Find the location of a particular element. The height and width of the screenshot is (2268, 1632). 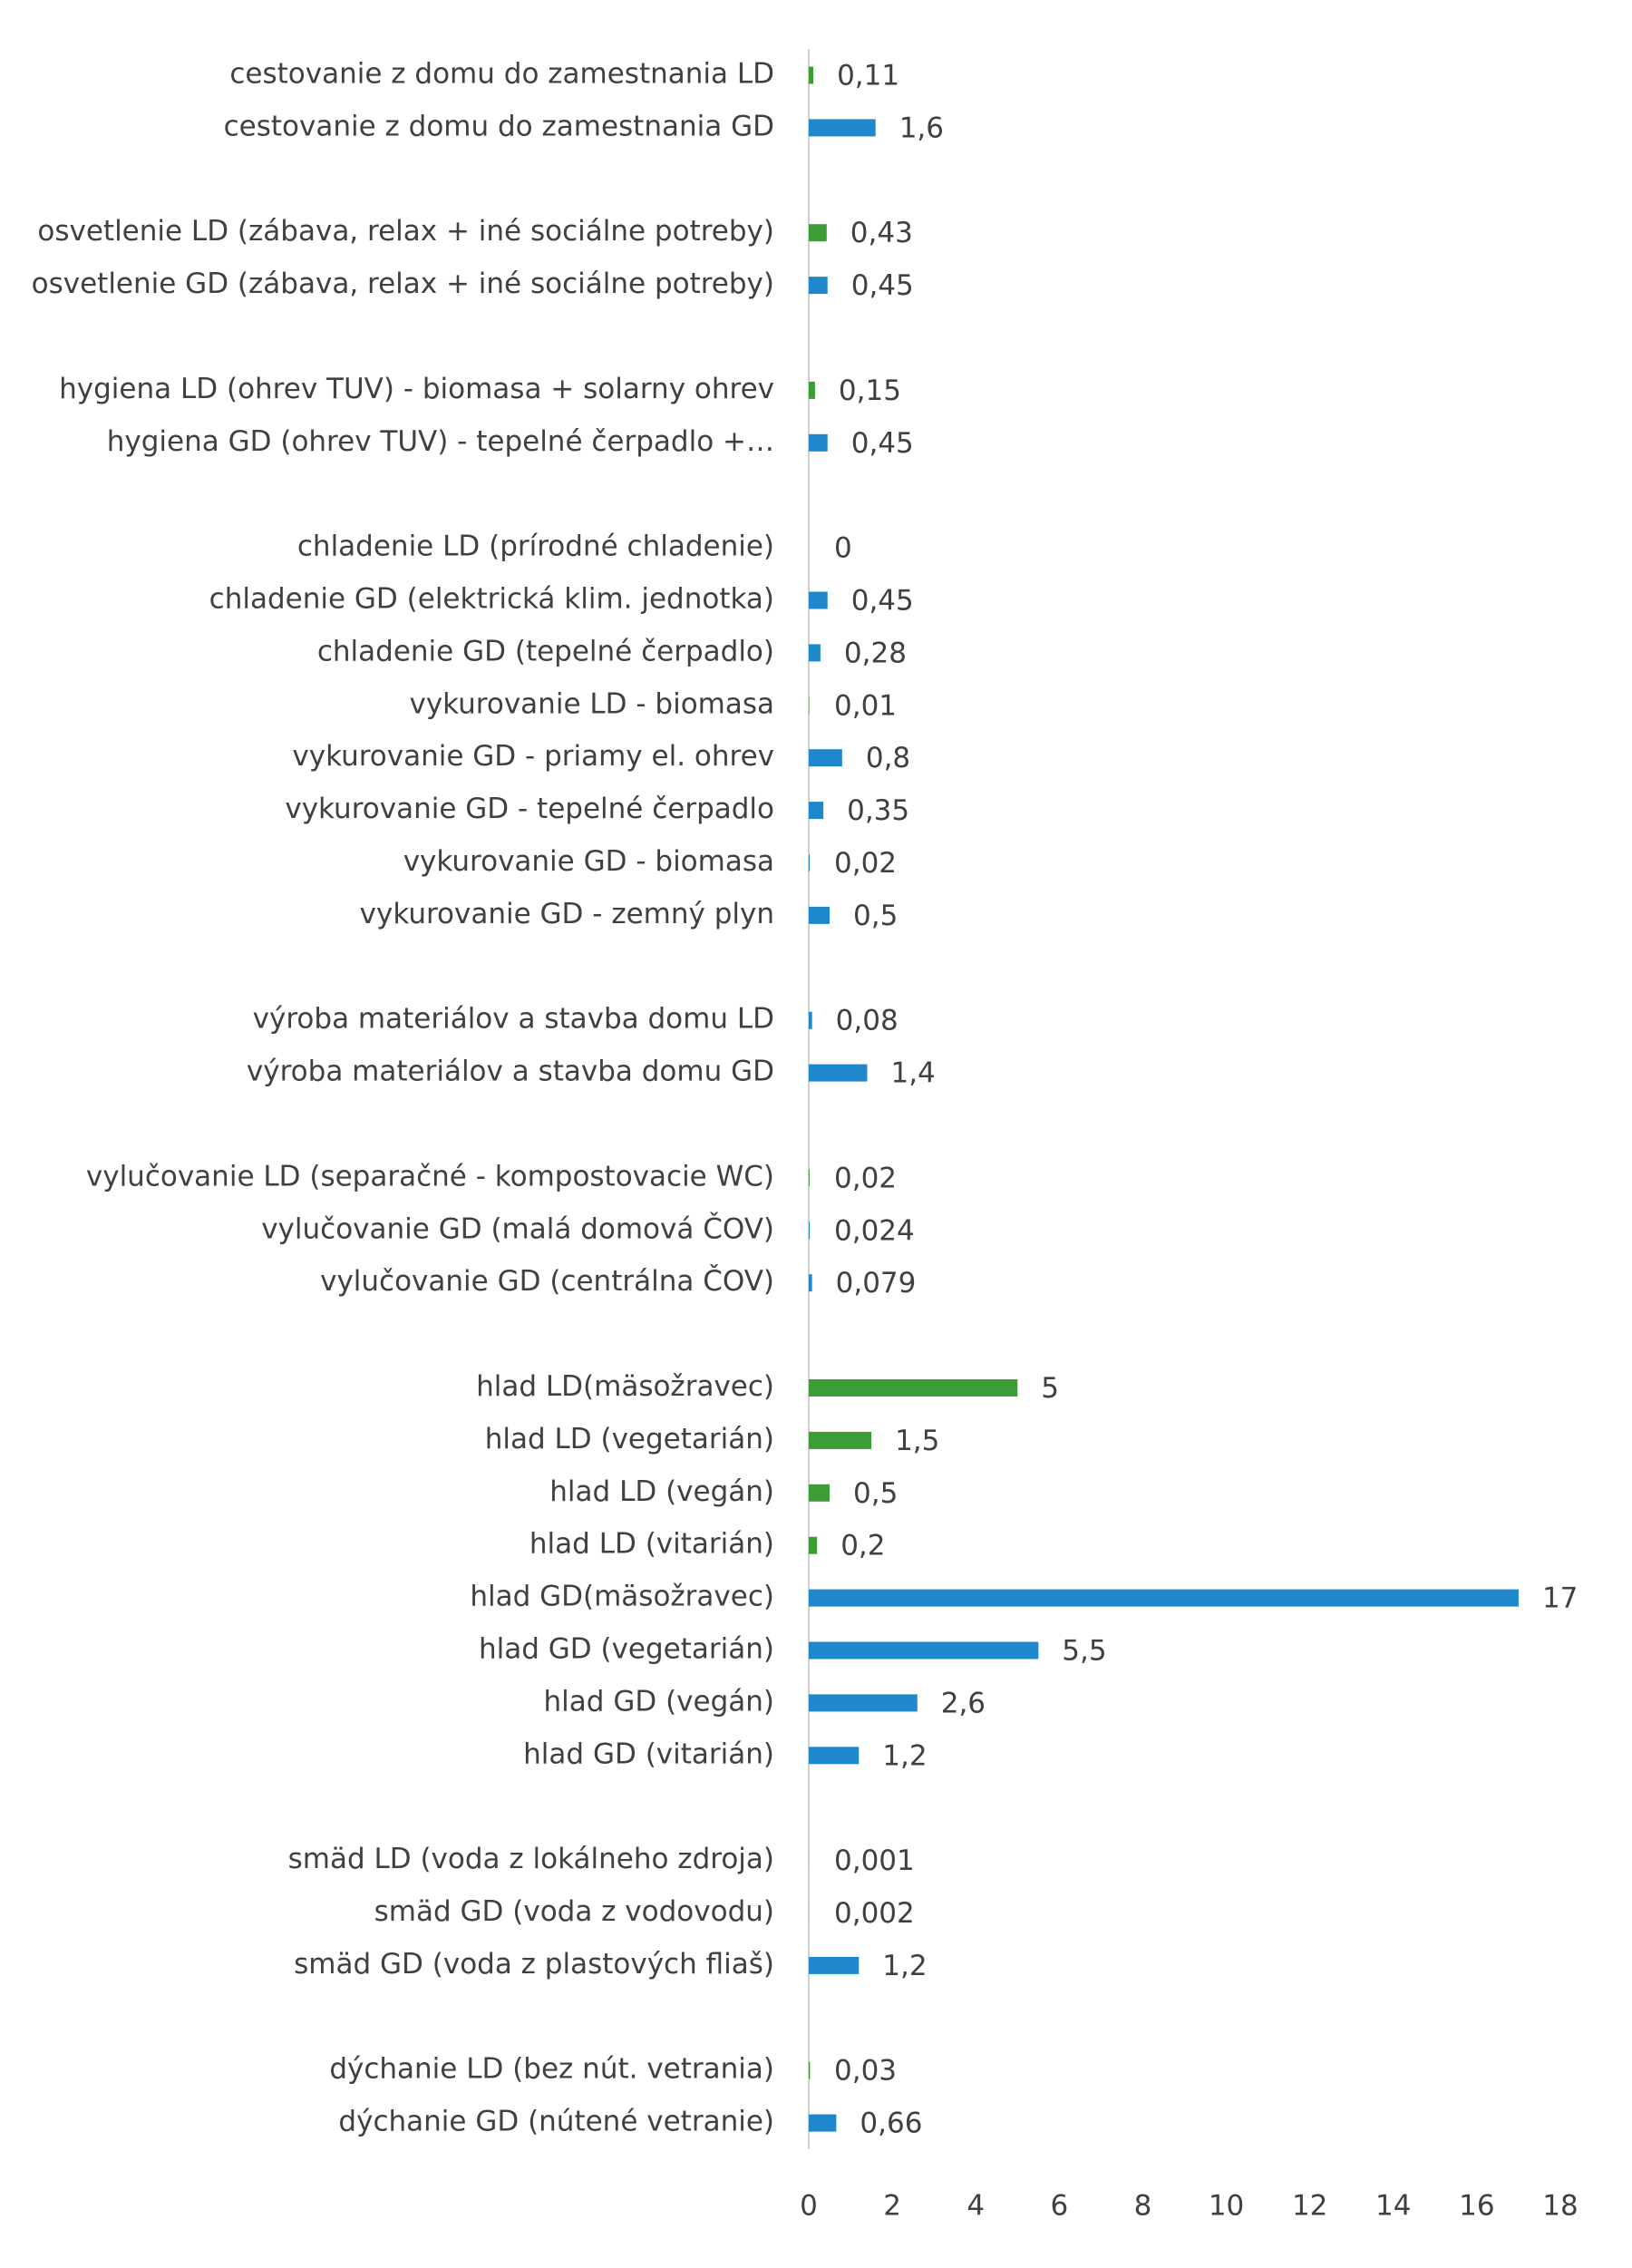

value-label: 0,01 is located at coordinates (865, 705).